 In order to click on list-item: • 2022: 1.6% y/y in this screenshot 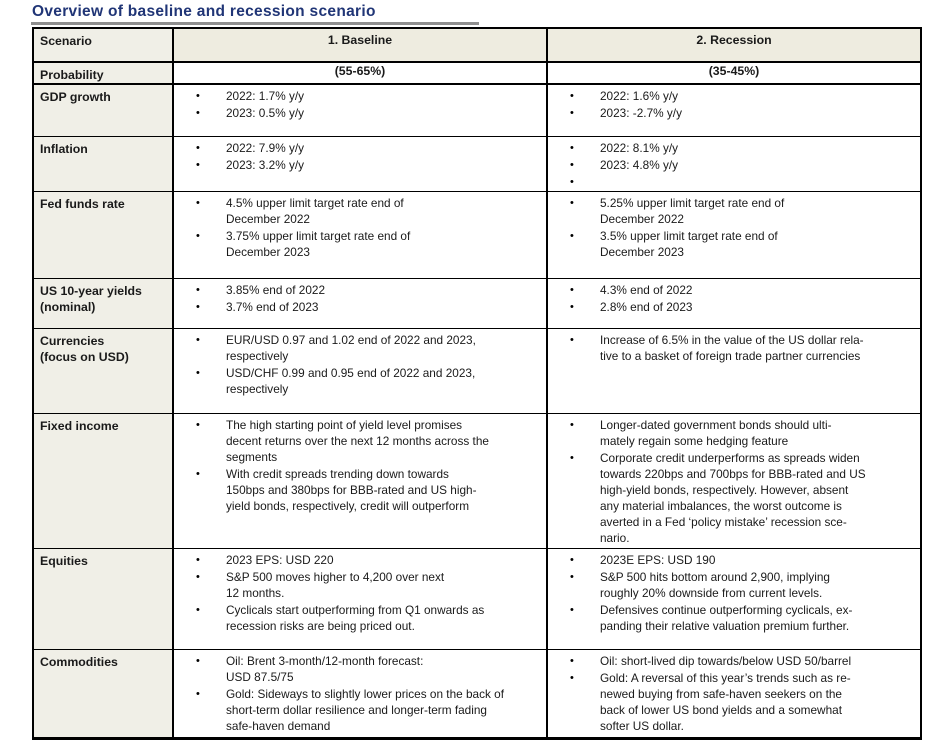, I will do `click(624, 96)`.